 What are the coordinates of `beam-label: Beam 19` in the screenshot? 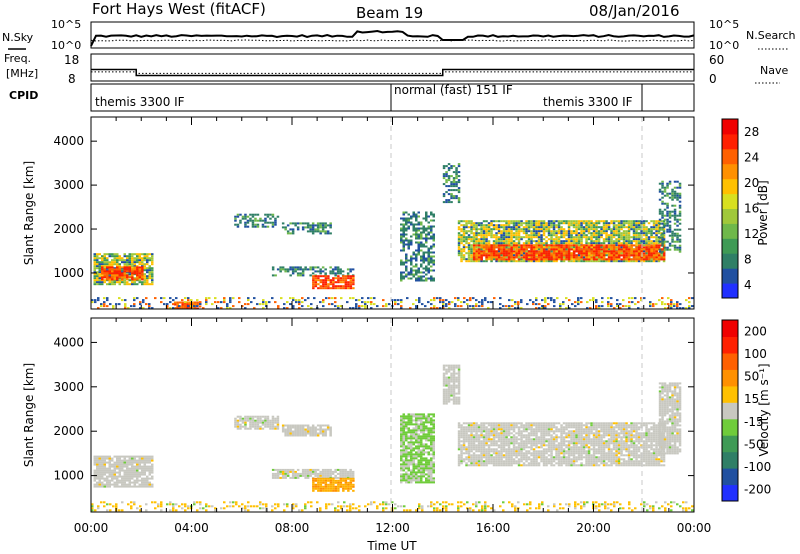 It's located at (389, 13).